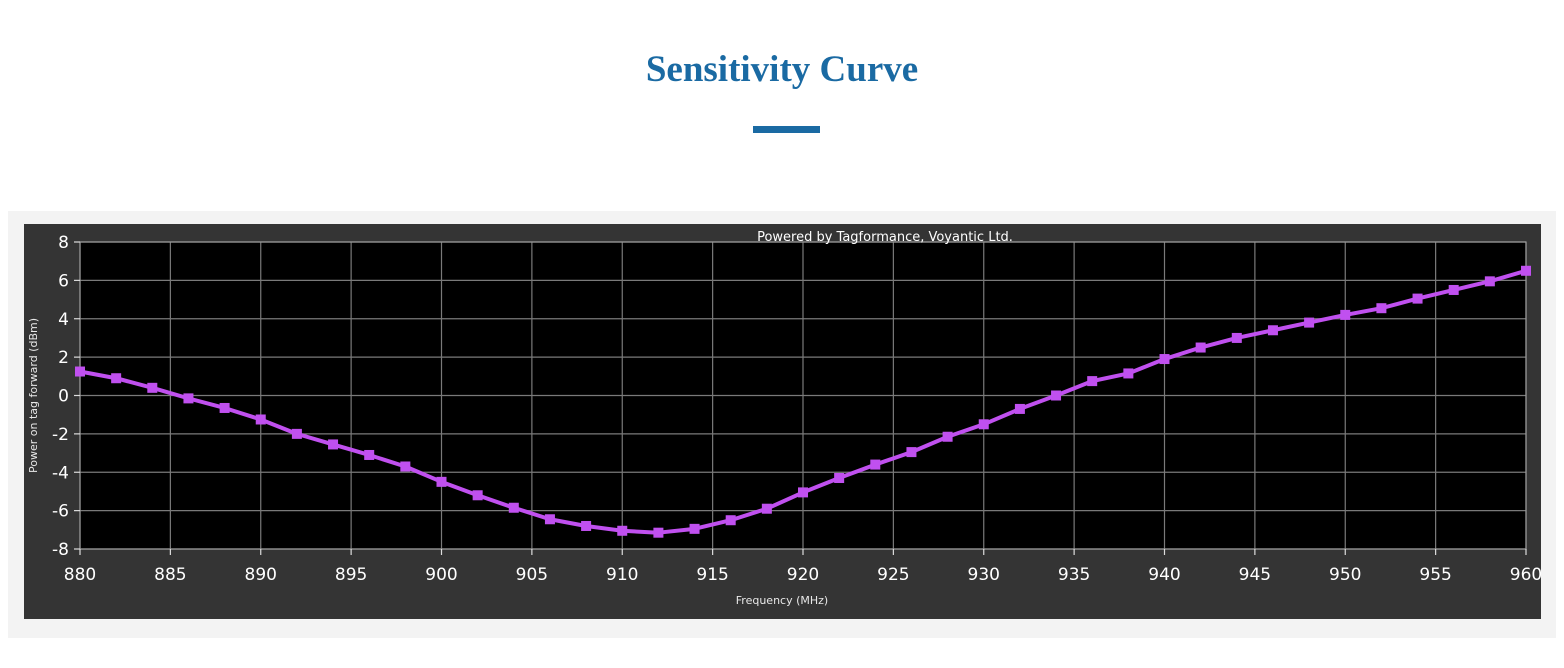 The width and height of the screenshot is (1564, 668). I want to click on y-tick-labels: 8 6 4 2 0 -2 -4 -6 -8, so click(60, 396).